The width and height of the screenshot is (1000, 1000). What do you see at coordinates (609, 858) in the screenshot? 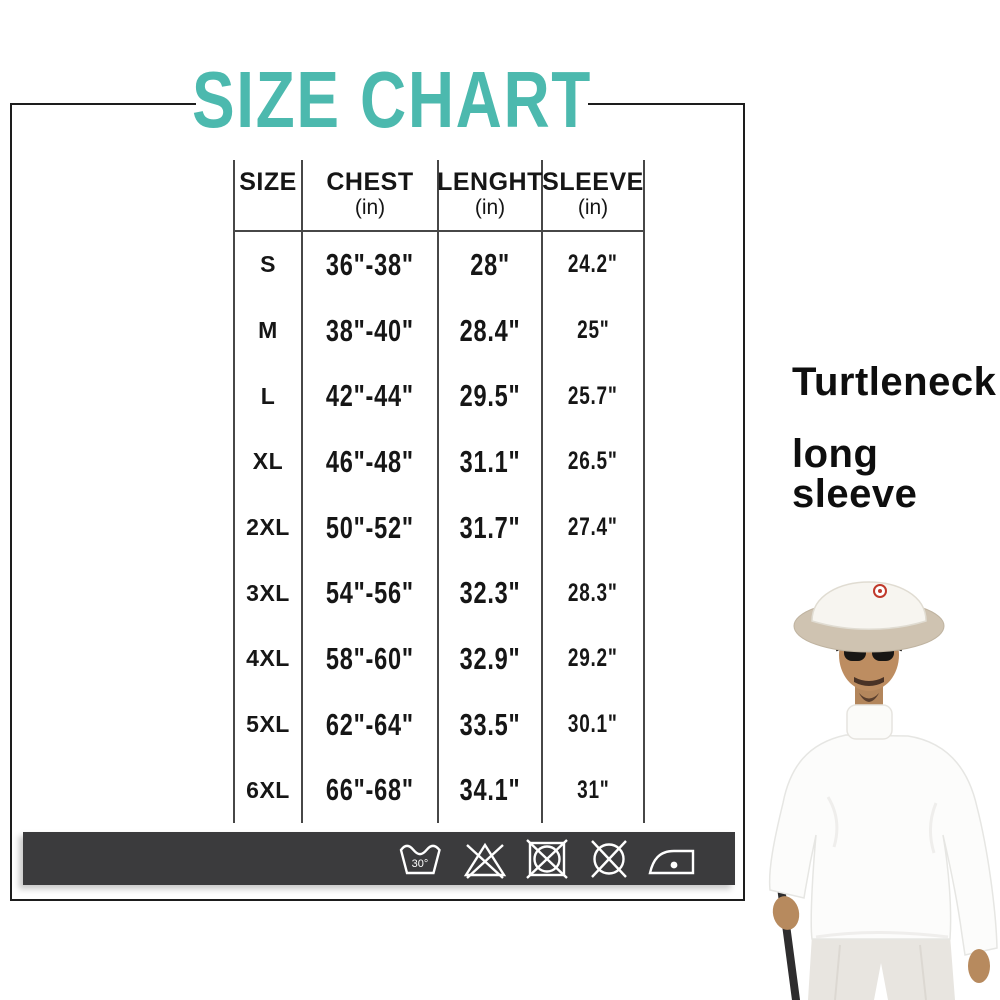
I see `do-not-dry-clean-icon` at bounding box center [609, 858].